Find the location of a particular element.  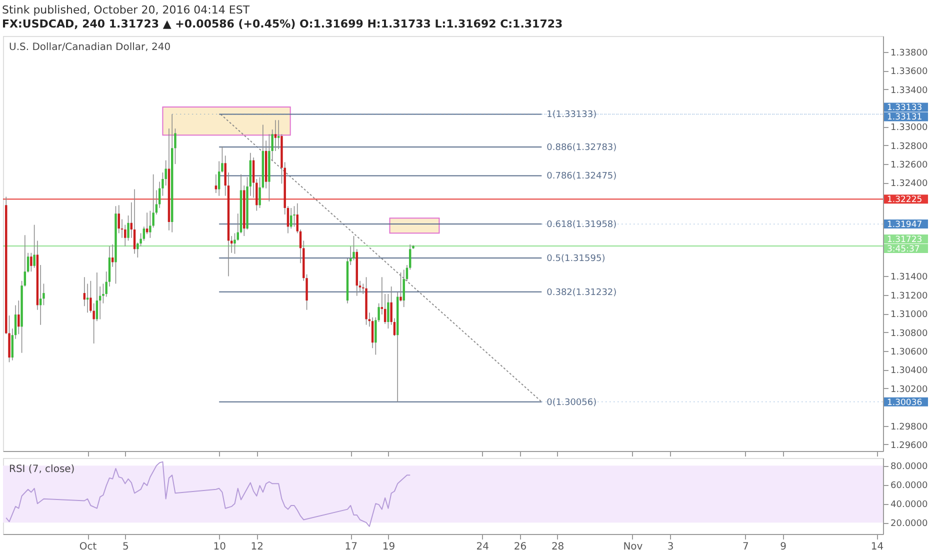

y-tick-label: 1.33600 is located at coordinates (909, 72).